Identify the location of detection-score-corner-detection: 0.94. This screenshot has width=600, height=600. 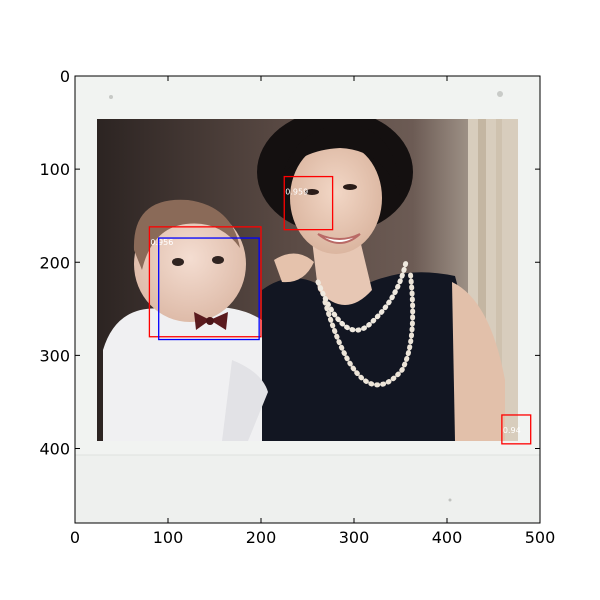
(512, 430).